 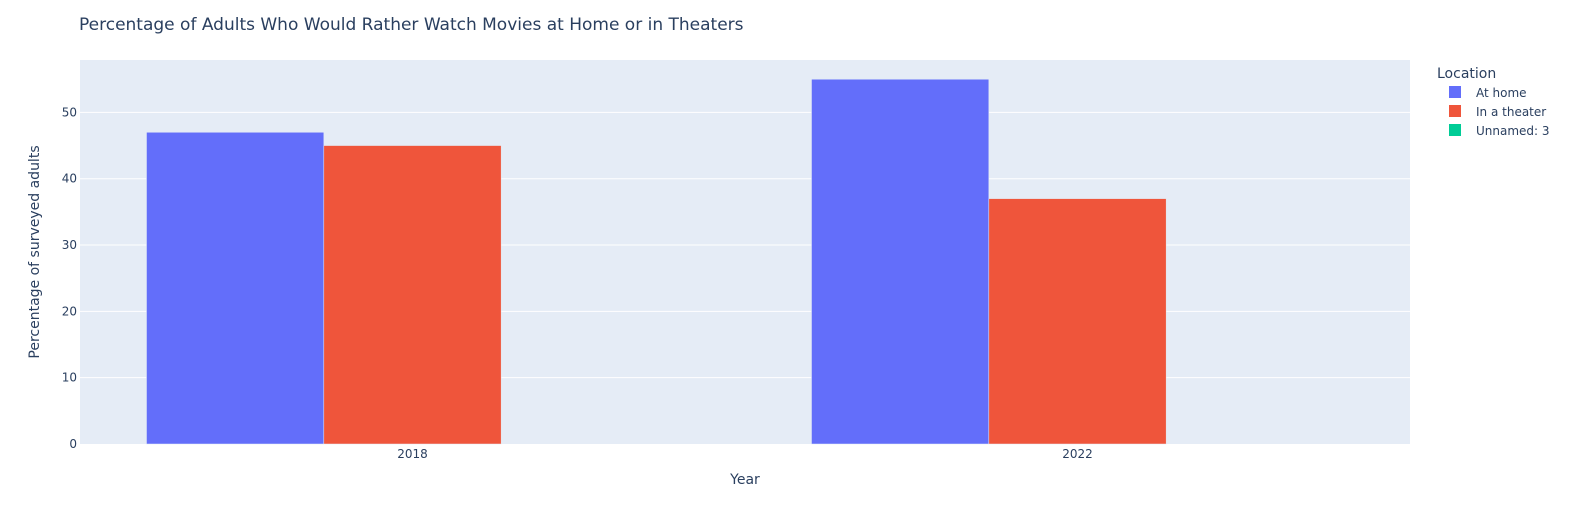 I want to click on legend-label: At home, so click(x=1501, y=93).